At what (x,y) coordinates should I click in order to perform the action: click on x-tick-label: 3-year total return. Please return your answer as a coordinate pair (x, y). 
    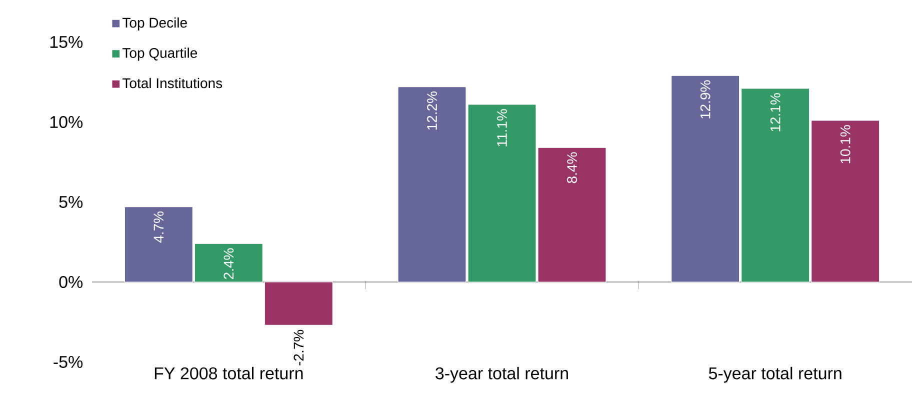
    Looking at the image, I should click on (502, 374).